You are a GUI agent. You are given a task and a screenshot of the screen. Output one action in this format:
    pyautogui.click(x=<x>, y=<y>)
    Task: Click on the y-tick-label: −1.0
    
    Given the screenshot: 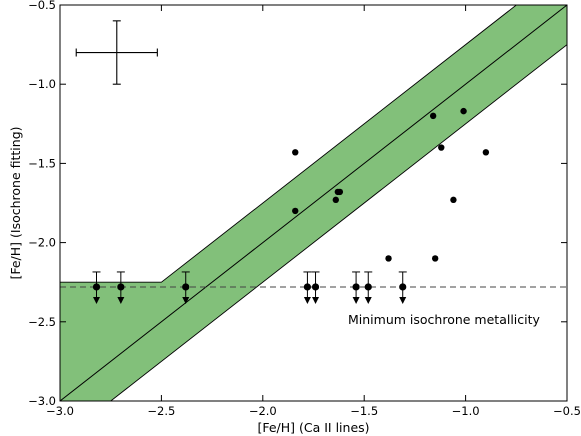 What is the action you would take?
    pyautogui.click(x=42, y=84)
    